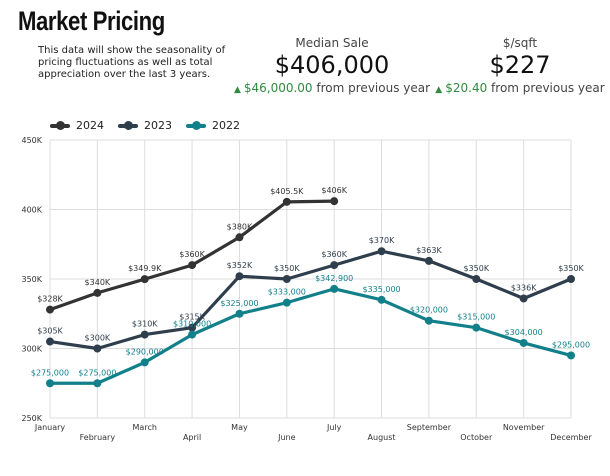 Image resolution: width=610 pixels, height=476 pixels. What do you see at coordinates (571, 344) in the screenshot?
I see `data-label-2022: $295,000` at bounding box center [571, 344].